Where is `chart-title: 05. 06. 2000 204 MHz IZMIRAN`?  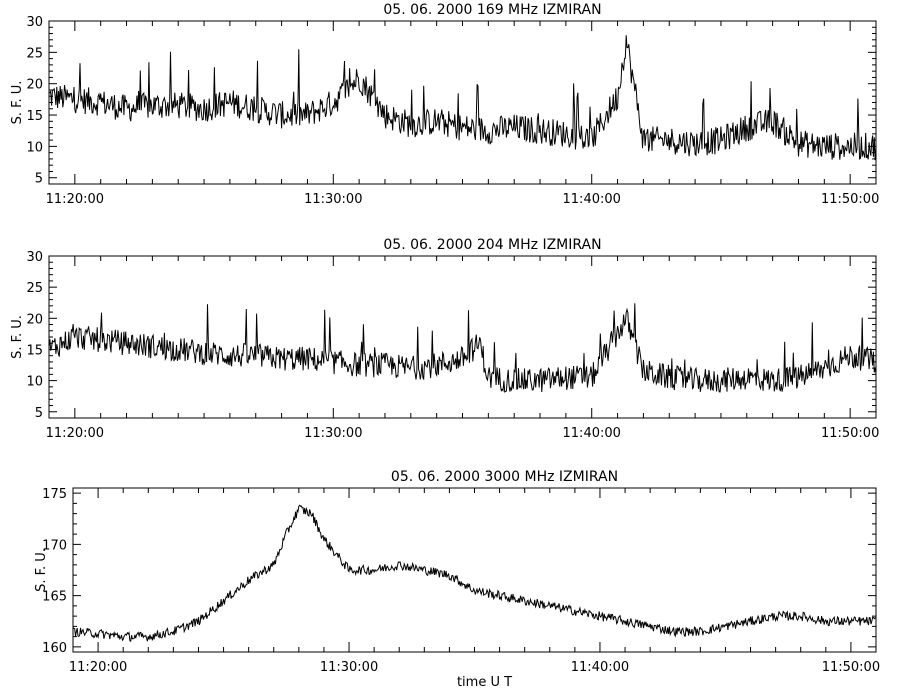 chart-title: 05. 06. 2000 204 MHz IZMIRAN is located at coordinates (492, 245).